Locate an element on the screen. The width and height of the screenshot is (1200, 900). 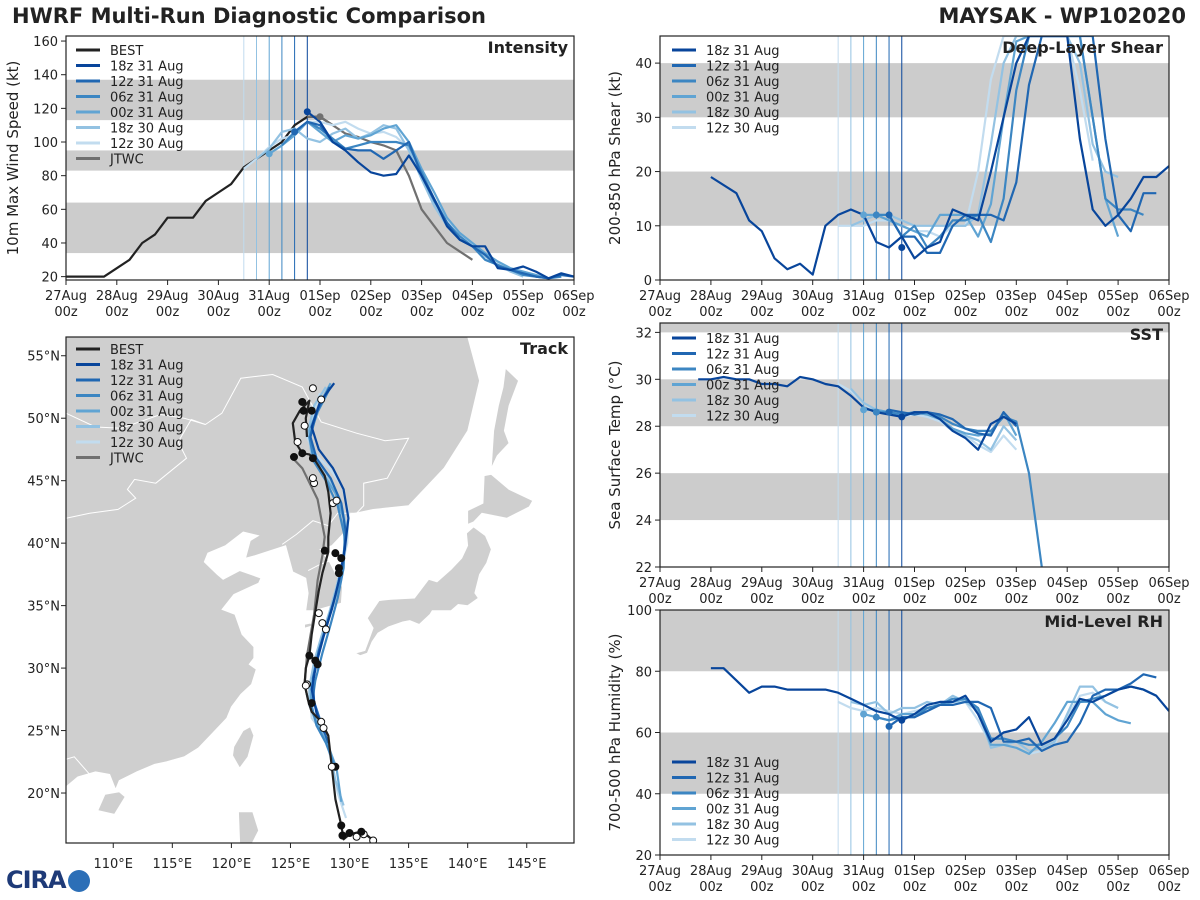
shear-ylabel: 200-850 hPa Shear (kt) is located at coordinates (615, 158).